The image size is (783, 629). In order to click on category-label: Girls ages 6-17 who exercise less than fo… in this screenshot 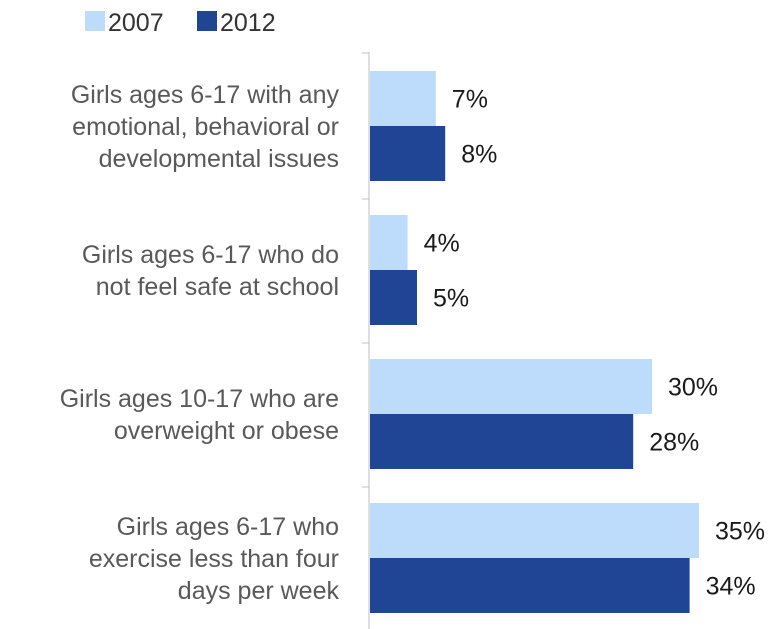, I will do `click(214, 559)`.